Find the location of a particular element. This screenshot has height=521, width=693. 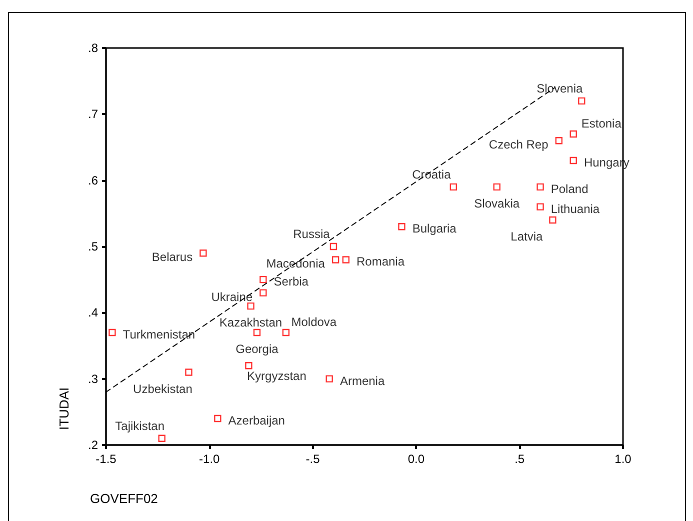

x-tick-label: 1.0 is located at coordinates (623, 459).